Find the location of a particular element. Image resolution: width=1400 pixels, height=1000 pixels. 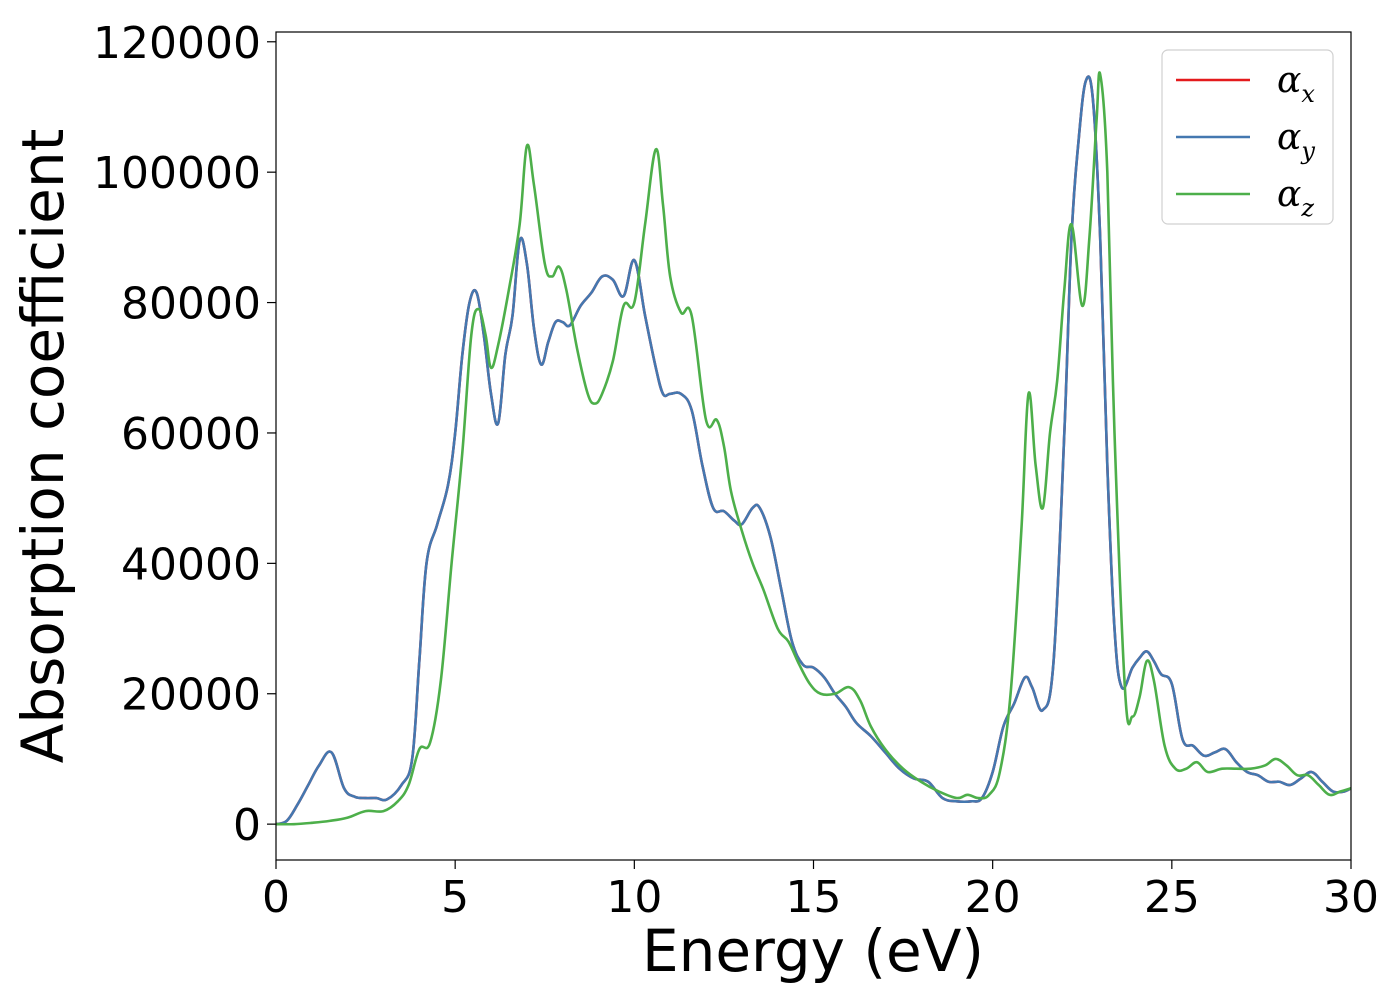

legend-subscript: y is located at coordinates (1307, 151).